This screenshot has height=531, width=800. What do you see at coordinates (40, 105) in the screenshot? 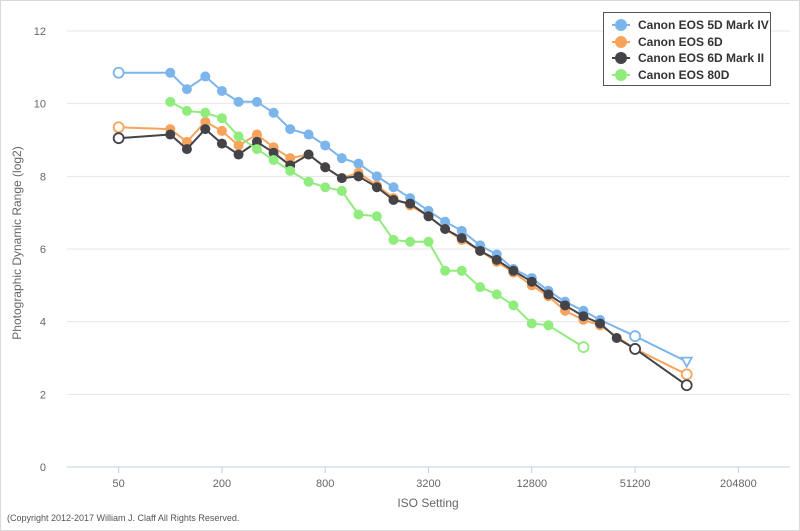
I see `y-tick-label: 10` at bounding box center [40, 105].